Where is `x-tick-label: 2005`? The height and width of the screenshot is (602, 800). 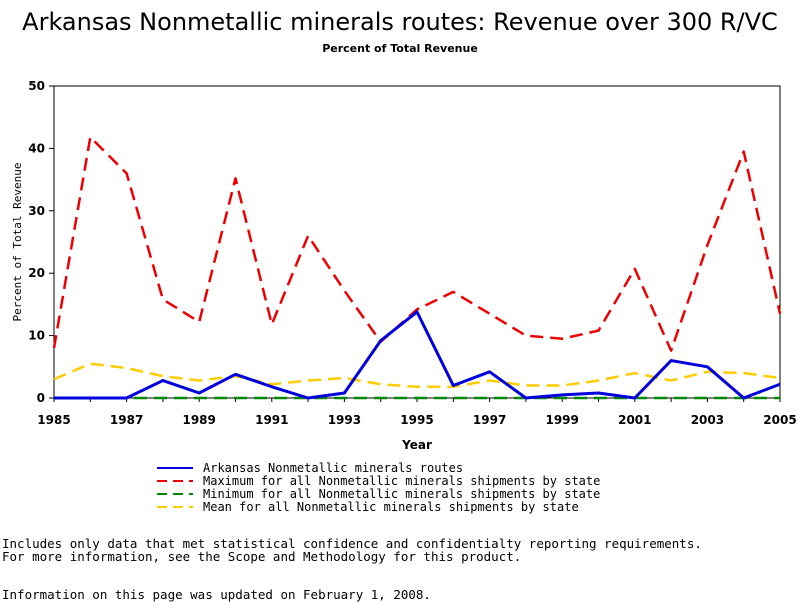
x-tick-label: 2005 is located at coordinates (779, 420).